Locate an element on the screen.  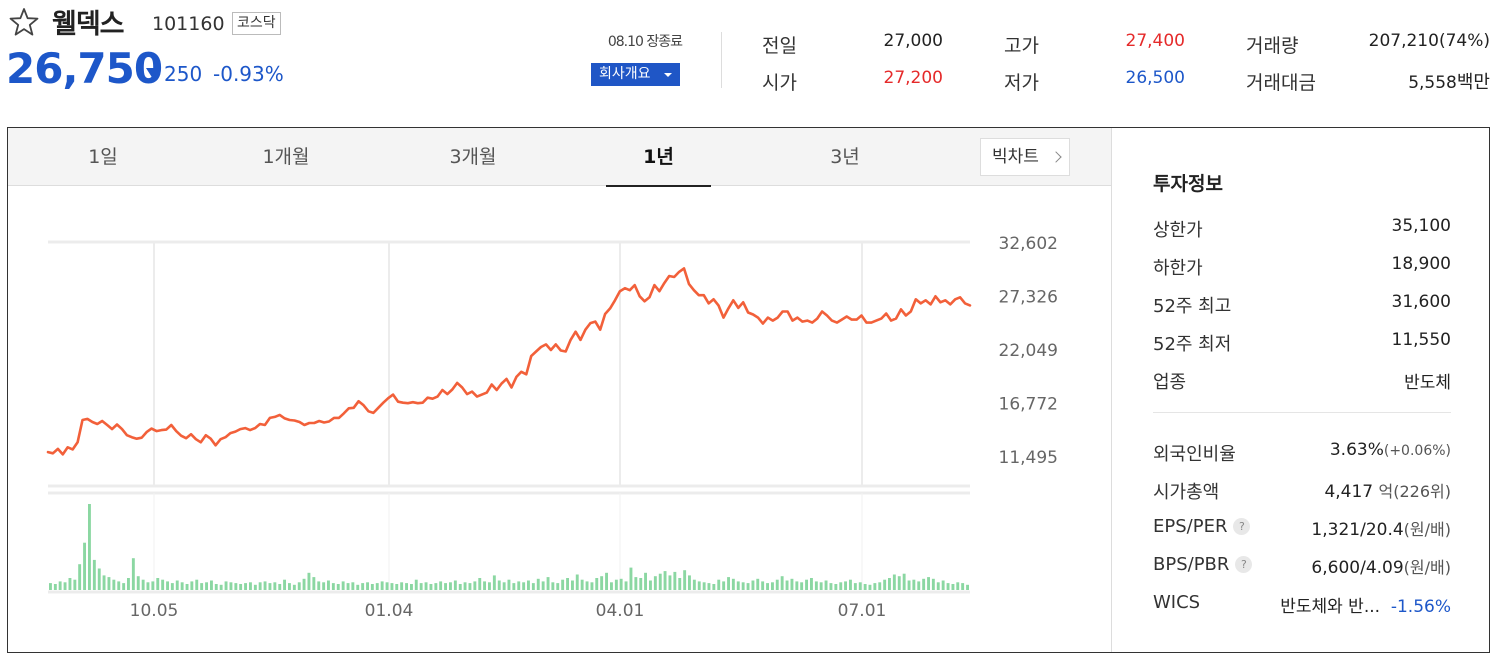
volume-label: 거래량 is located at coordinates (1272, 46).